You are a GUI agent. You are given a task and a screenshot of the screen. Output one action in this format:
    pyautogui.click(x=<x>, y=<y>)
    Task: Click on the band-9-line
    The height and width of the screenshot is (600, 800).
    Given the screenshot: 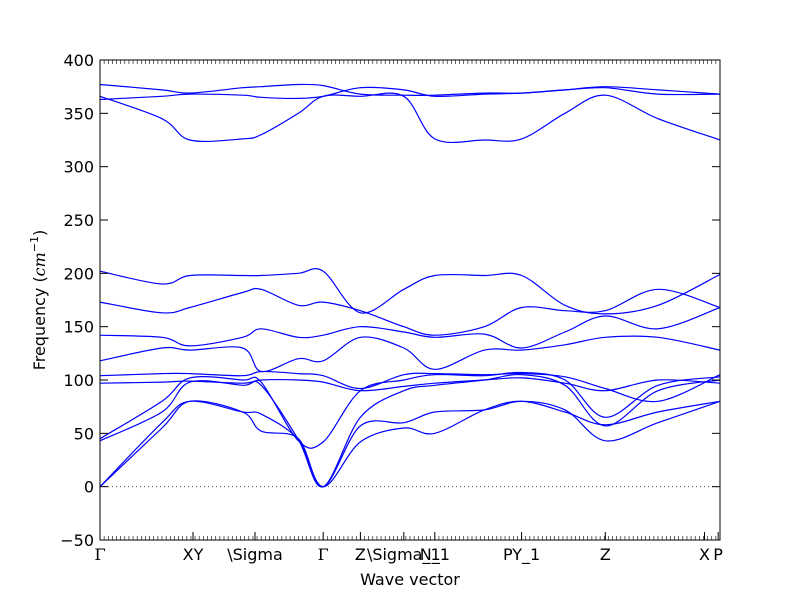 What is the action you would take?
    pyautogui.click(x=410, y=311)
    